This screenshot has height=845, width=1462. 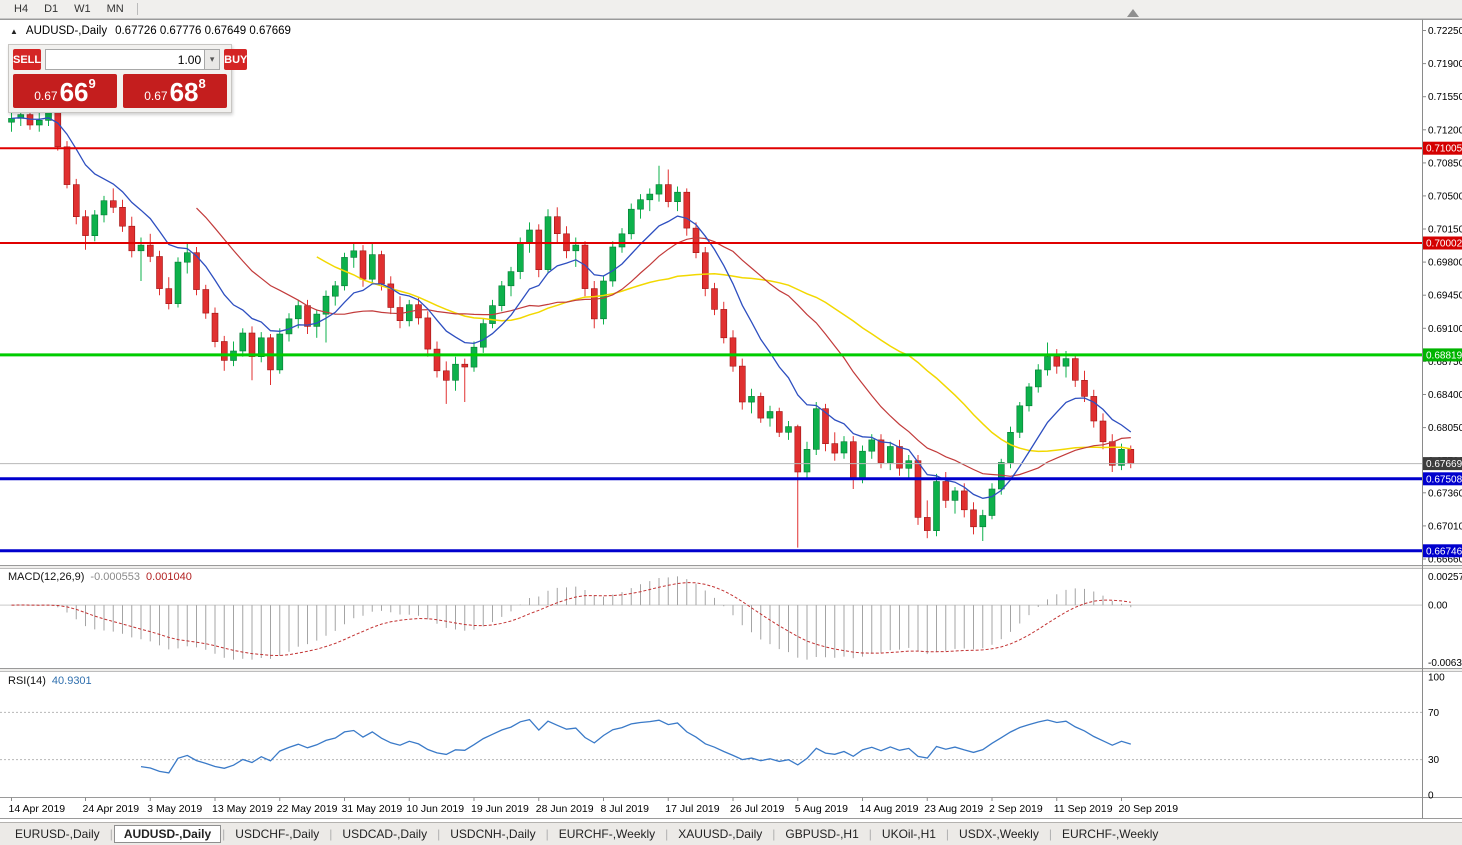 I want to click on svg-text: 0.69800, so click(x=1445, y=263).